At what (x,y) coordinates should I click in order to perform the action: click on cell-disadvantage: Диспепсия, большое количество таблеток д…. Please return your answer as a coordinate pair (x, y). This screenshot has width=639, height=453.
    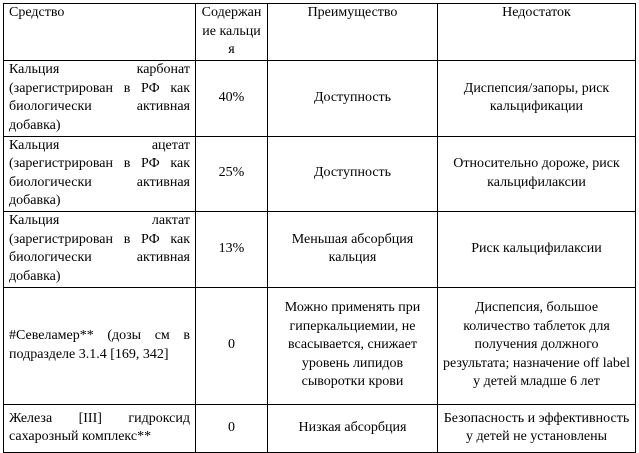
    Looking at the image, I should click on (536, 345).